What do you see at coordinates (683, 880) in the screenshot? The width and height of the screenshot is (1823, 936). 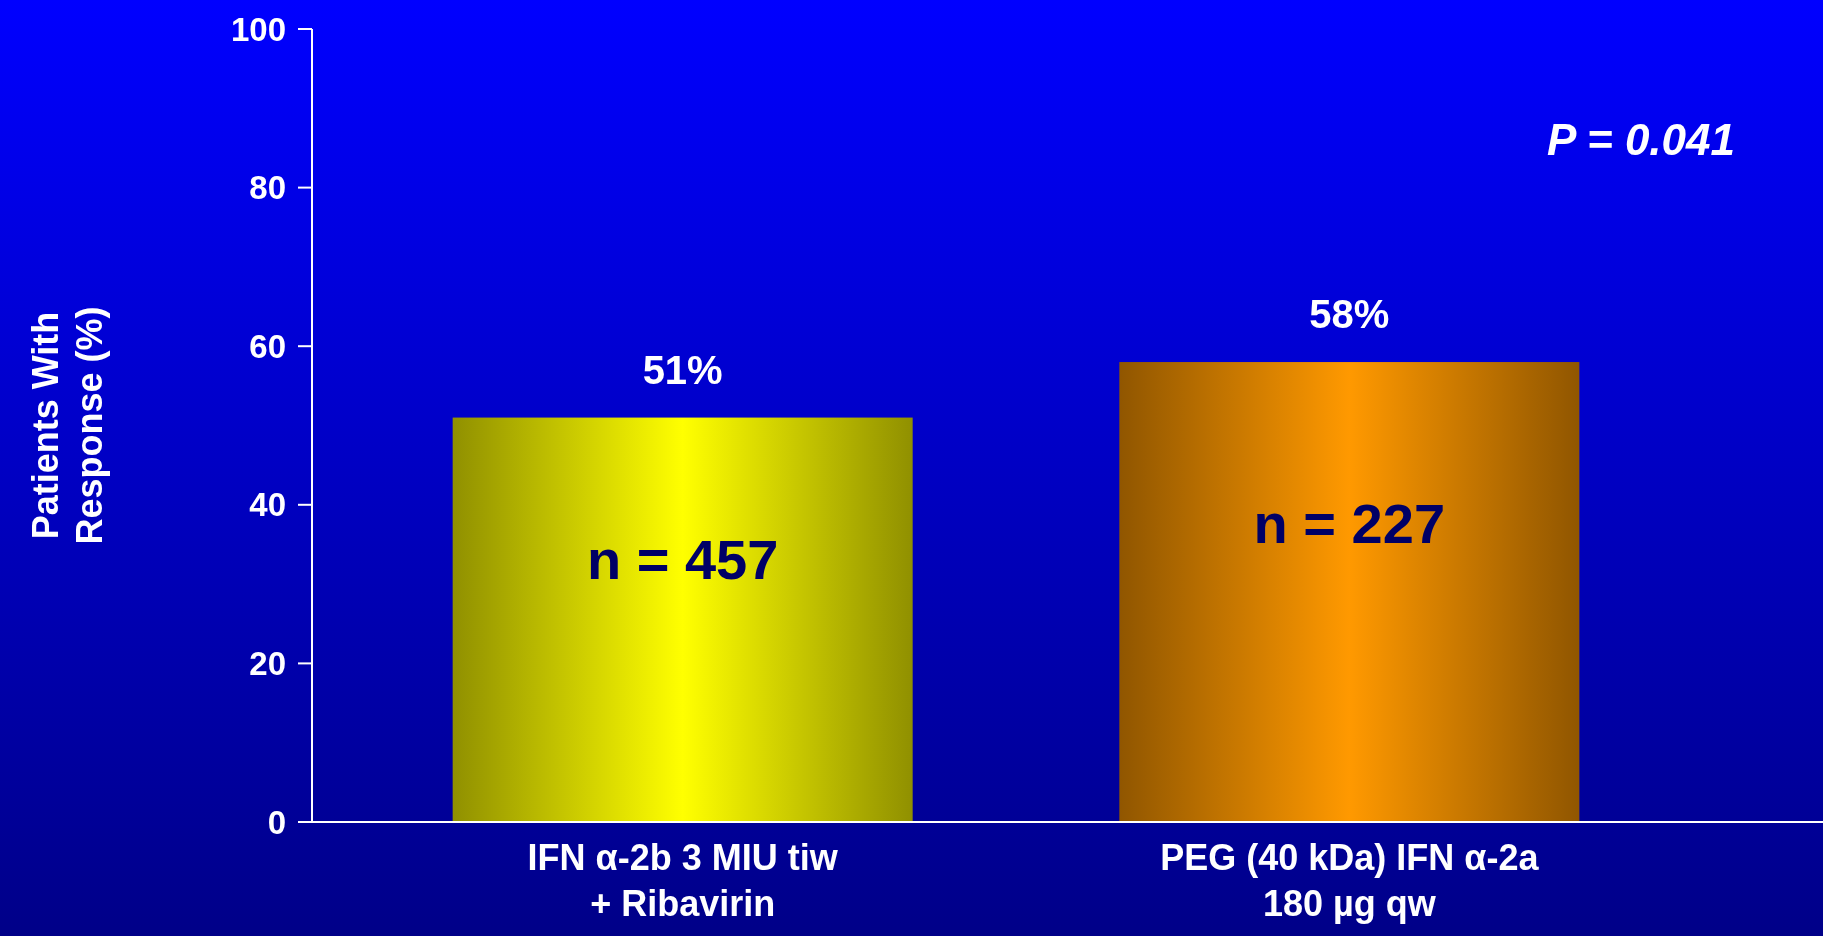 I see `x-tick-label: IFN α-2b 3 MIU tiw + Ribavirin` at bounding box center [683, 880].